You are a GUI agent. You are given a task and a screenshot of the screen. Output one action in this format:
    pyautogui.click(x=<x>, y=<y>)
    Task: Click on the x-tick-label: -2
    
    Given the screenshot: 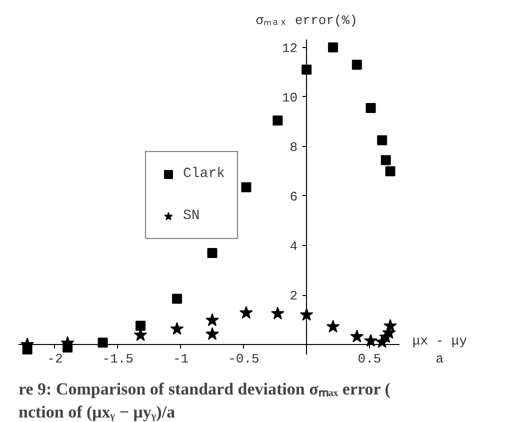 What is the action you would take?
    pyautogui.click(x=55, y=359)
    